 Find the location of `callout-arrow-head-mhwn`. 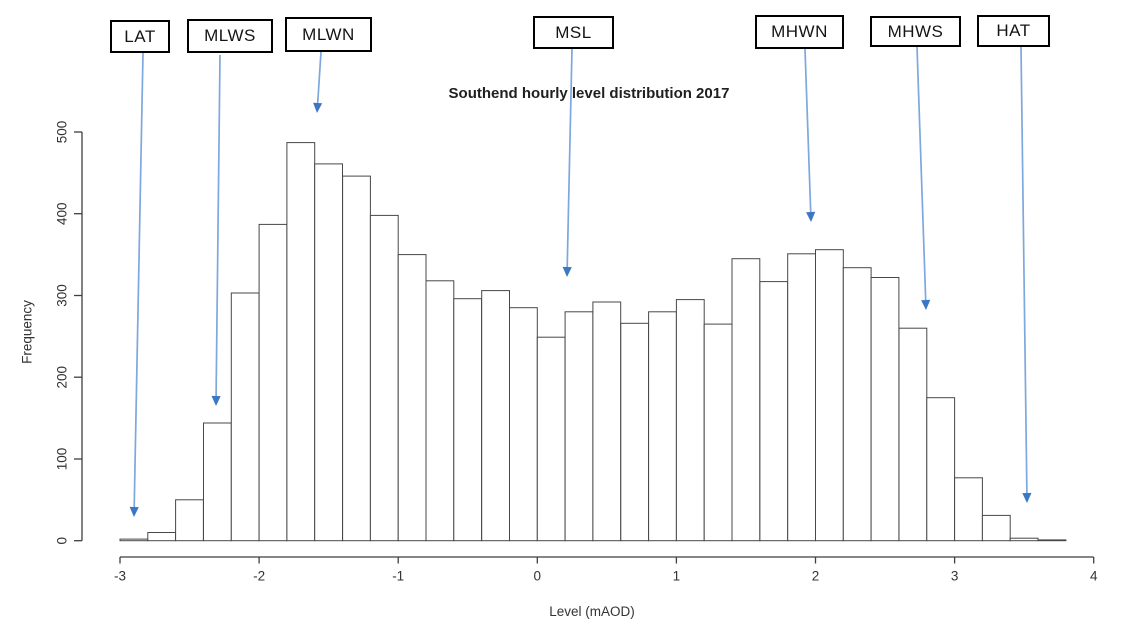

callout-arrow-head-mhwn is located at coordinates (811, 216).